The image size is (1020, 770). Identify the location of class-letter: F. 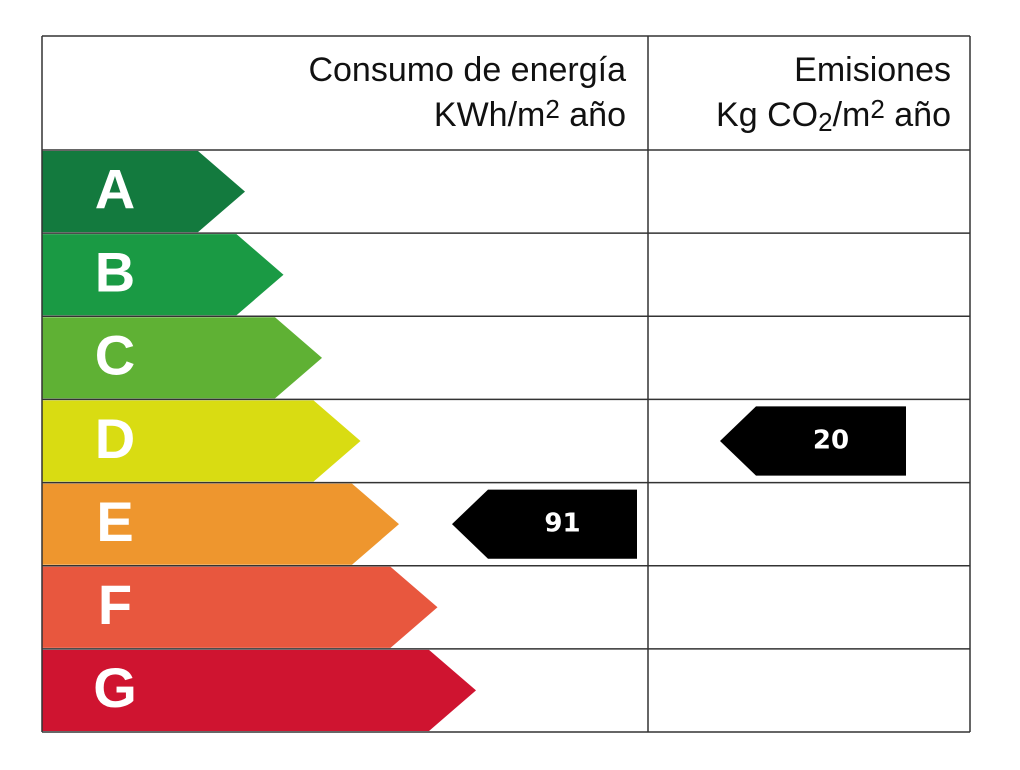
(115, 604).